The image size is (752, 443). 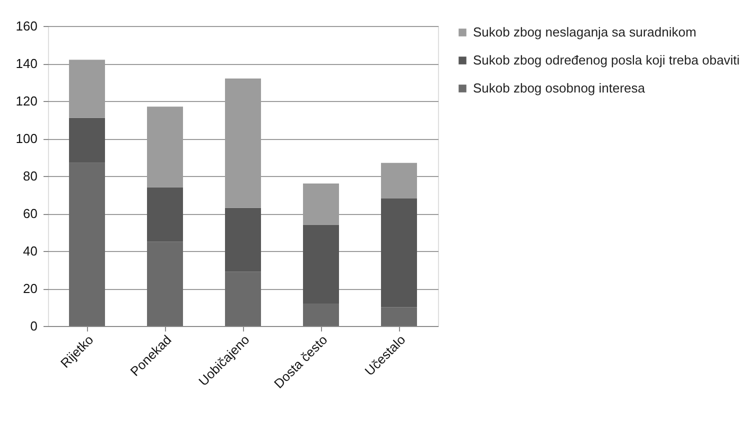 What do you see at coordinates (34, 326) in the screenshot?
I see `y-tick-label: 0` at bounding box center [34, 326].